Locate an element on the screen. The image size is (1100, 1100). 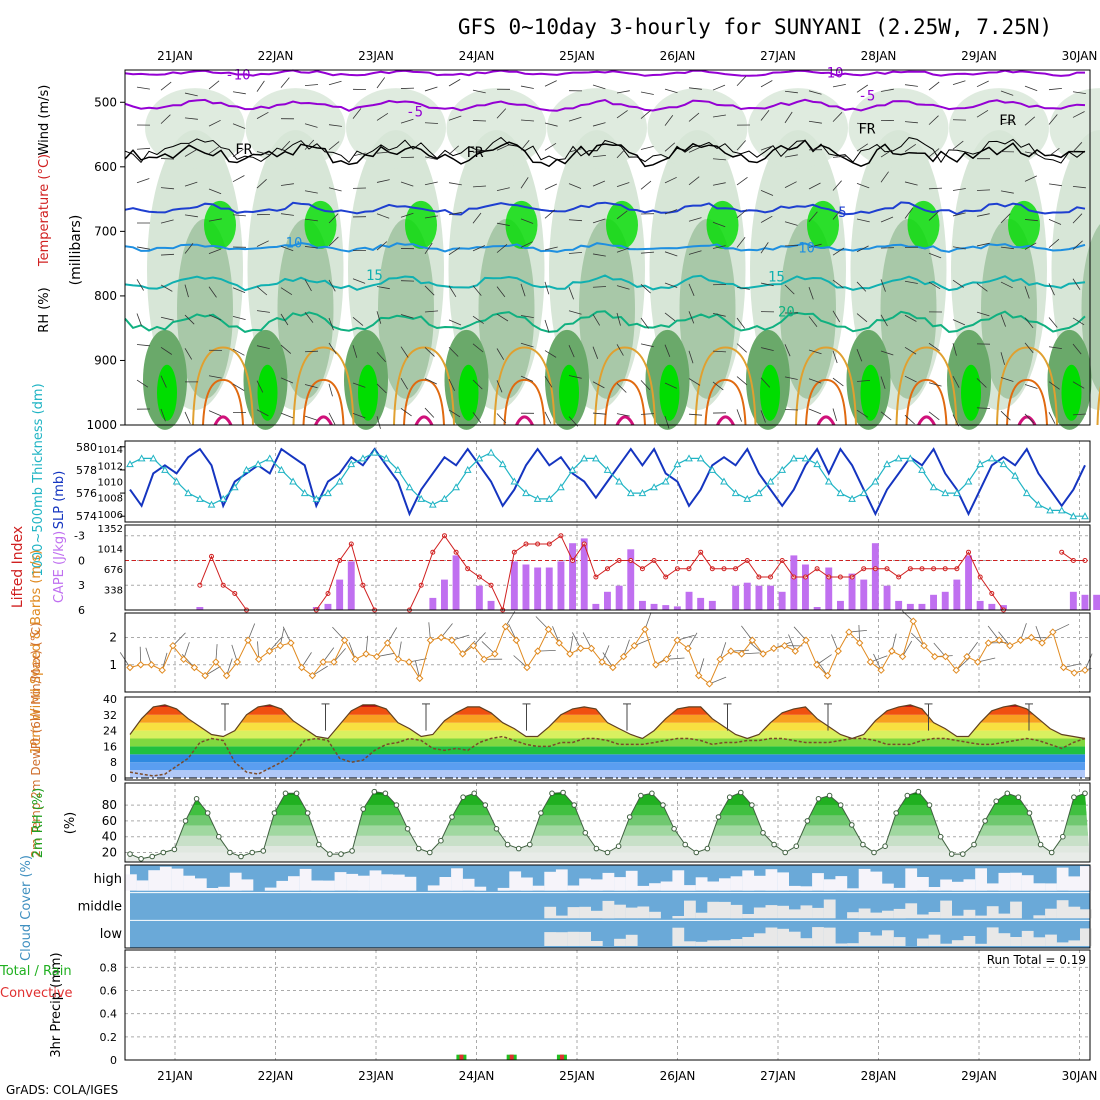
contour-label: 5 is located at coordinates (842, 213).